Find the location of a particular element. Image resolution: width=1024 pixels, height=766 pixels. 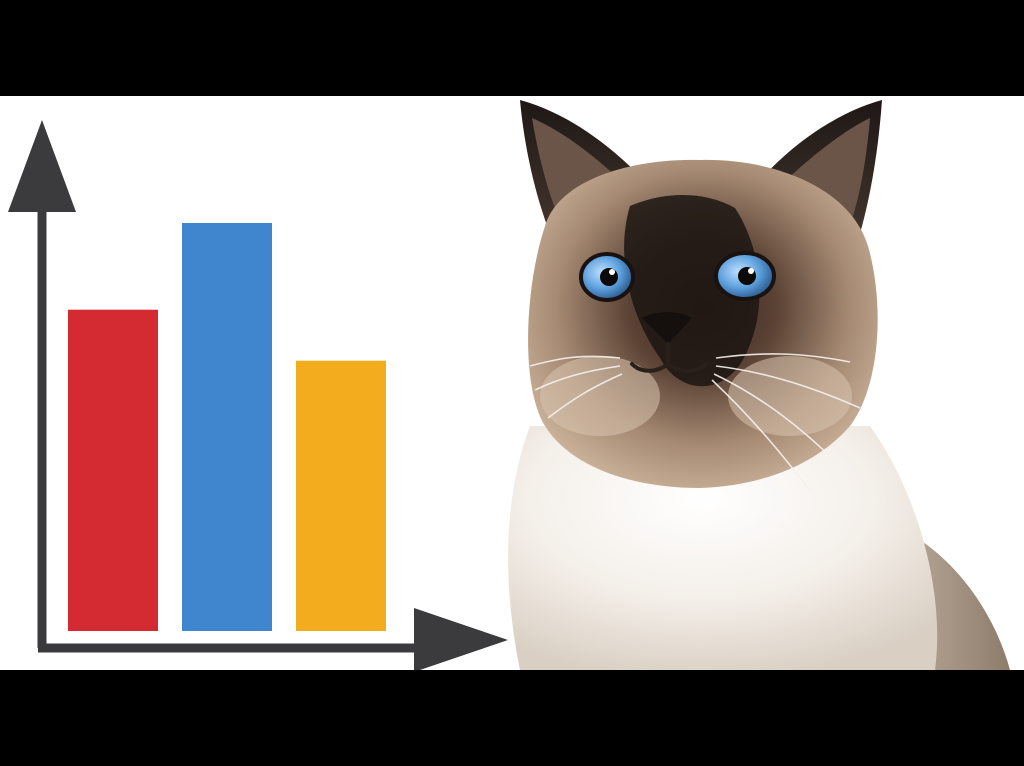

cat-left-eye-highlight is located at coordinates (612, 272).